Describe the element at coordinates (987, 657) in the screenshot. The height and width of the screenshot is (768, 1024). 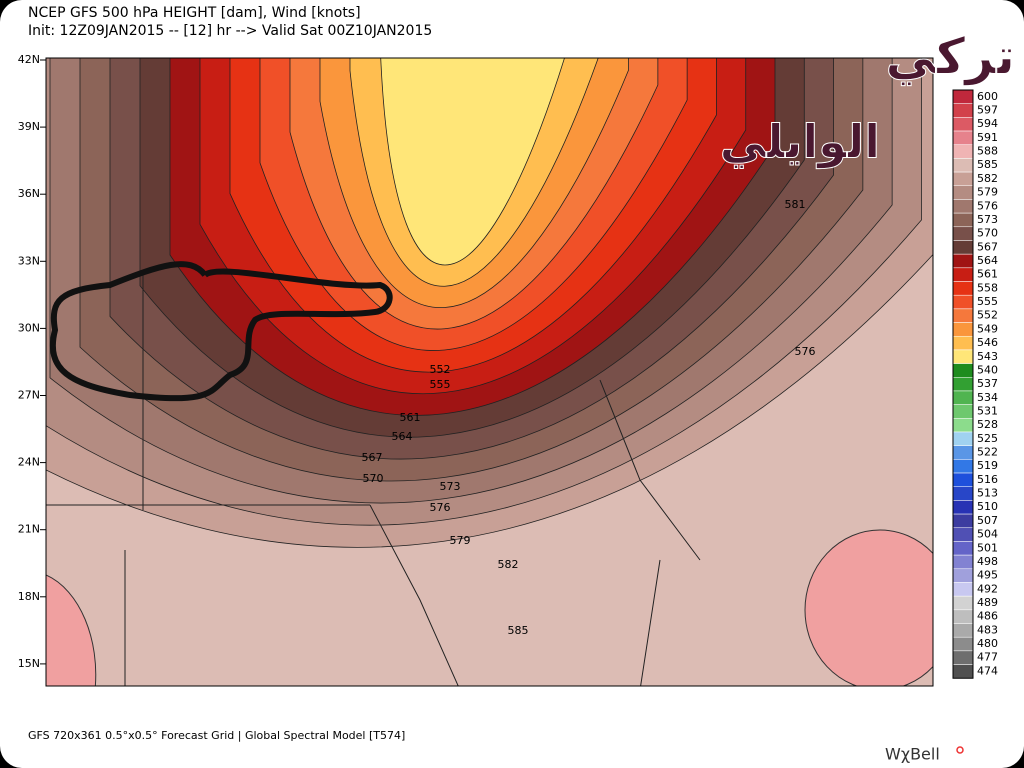
I see `colorbar-label: 477` at that location.